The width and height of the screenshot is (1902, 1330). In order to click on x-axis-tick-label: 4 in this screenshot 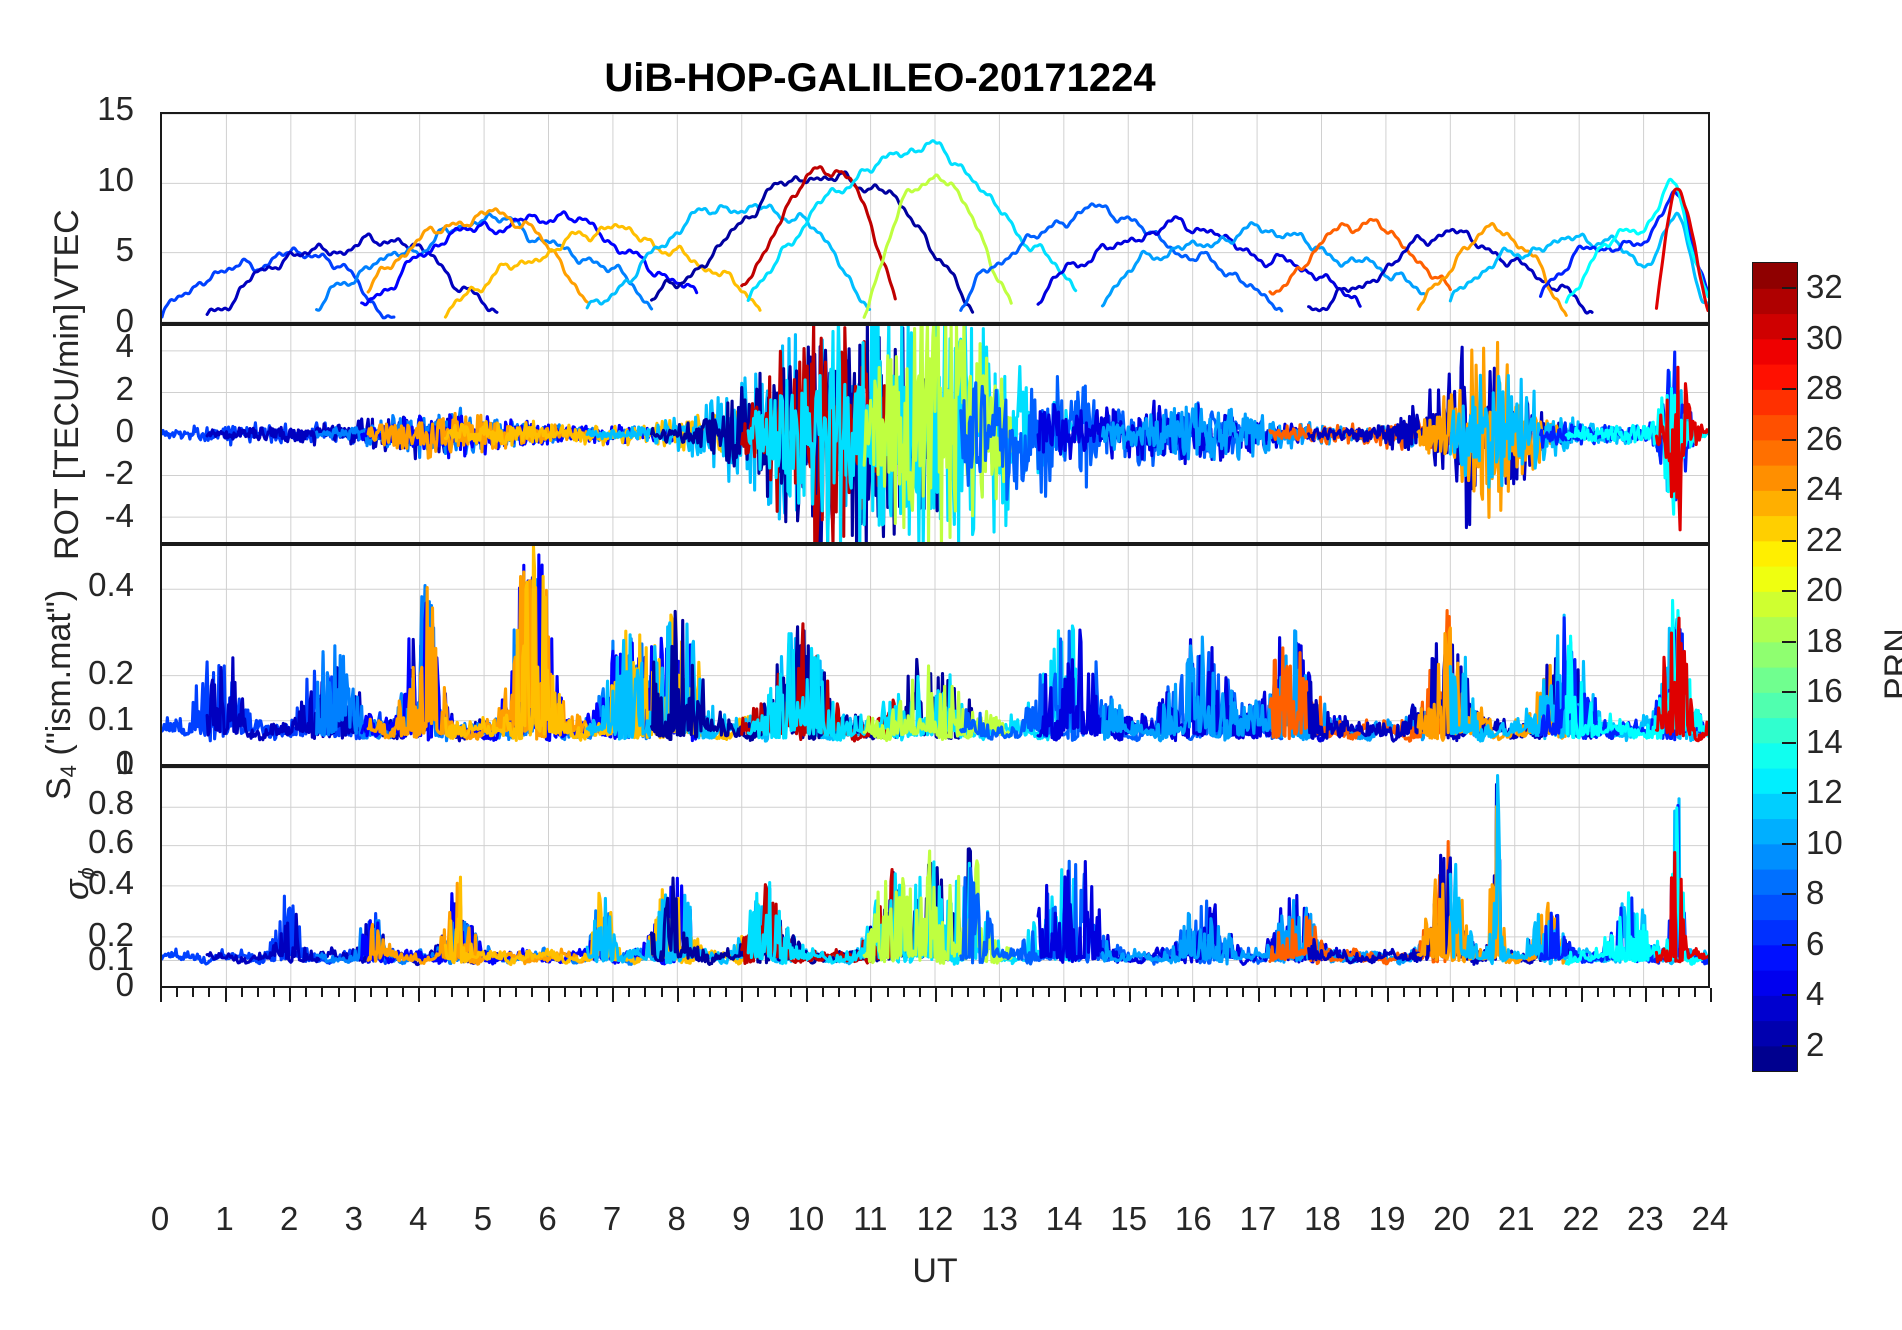, I will do `click(418, 1218)`.